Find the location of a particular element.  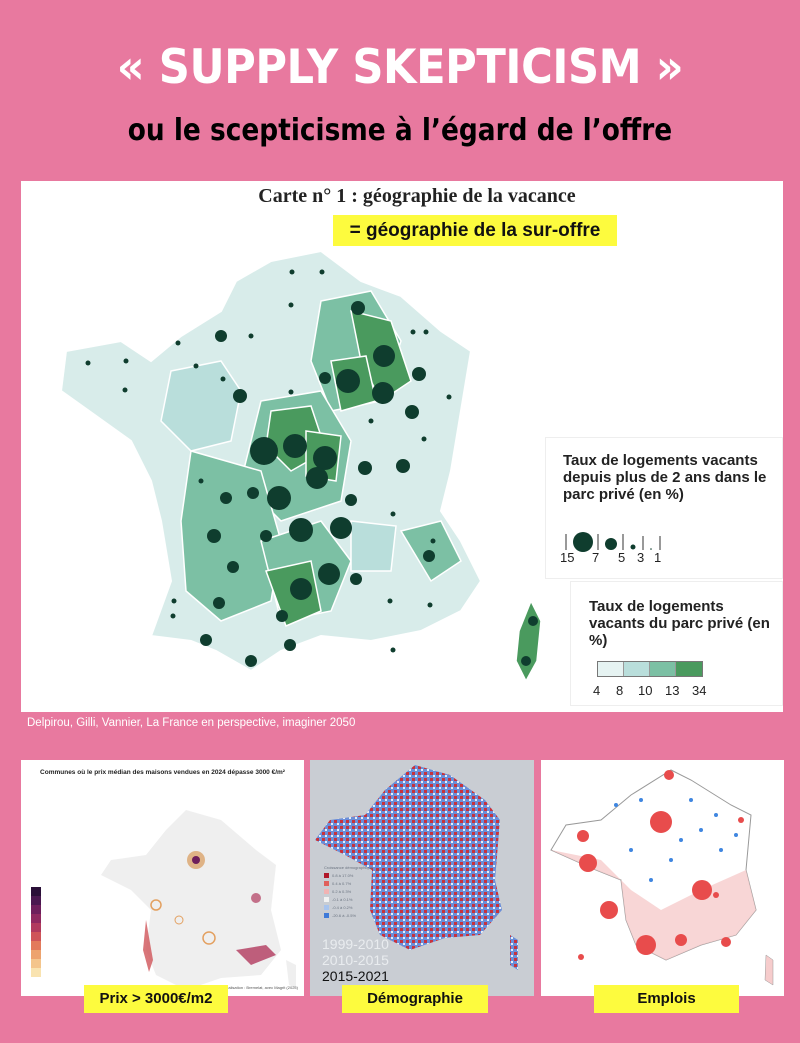

legend-label: 1 is located at coordinates (658, 557).